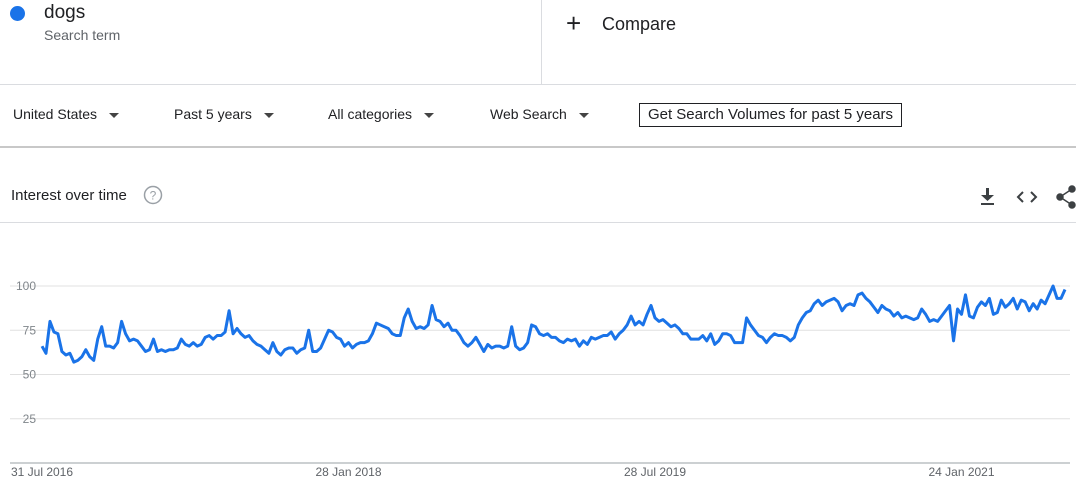 Image resolution: width=1076 pixels, height=495 pixels. Describe the element at coordinates (17, 13) in the screenshot. I see `series-color-dot` at that location.